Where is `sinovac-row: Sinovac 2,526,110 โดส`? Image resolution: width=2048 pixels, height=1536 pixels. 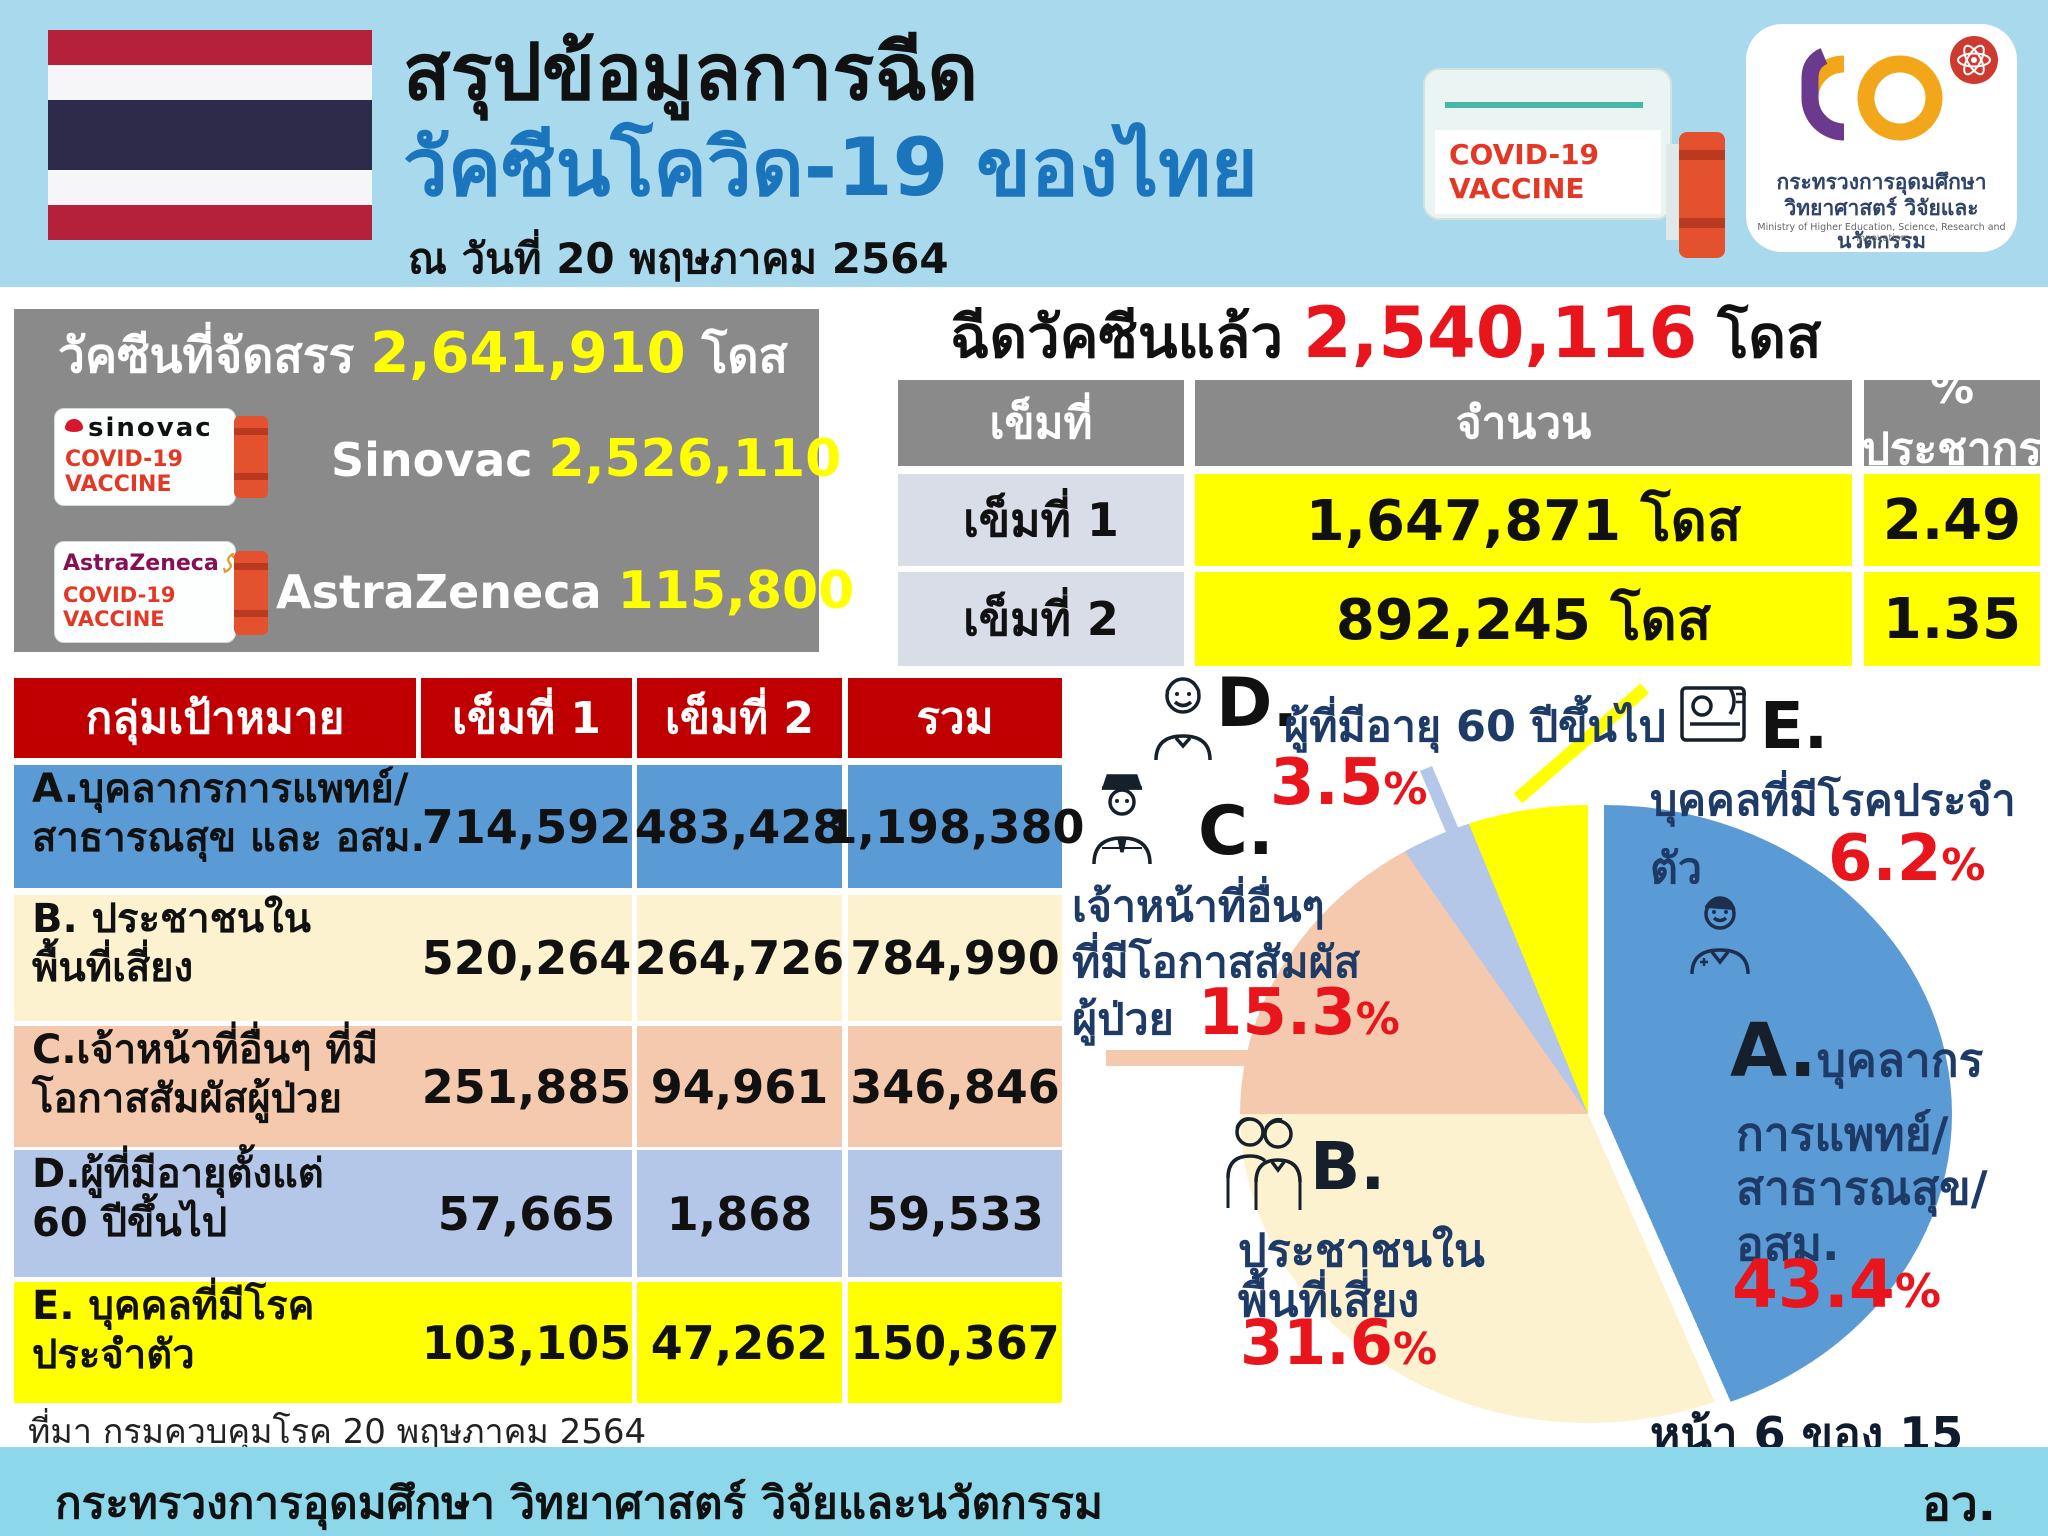
sinovac-row: Sinovac 2,526,110 โดส is located at coordinates (635, 460).